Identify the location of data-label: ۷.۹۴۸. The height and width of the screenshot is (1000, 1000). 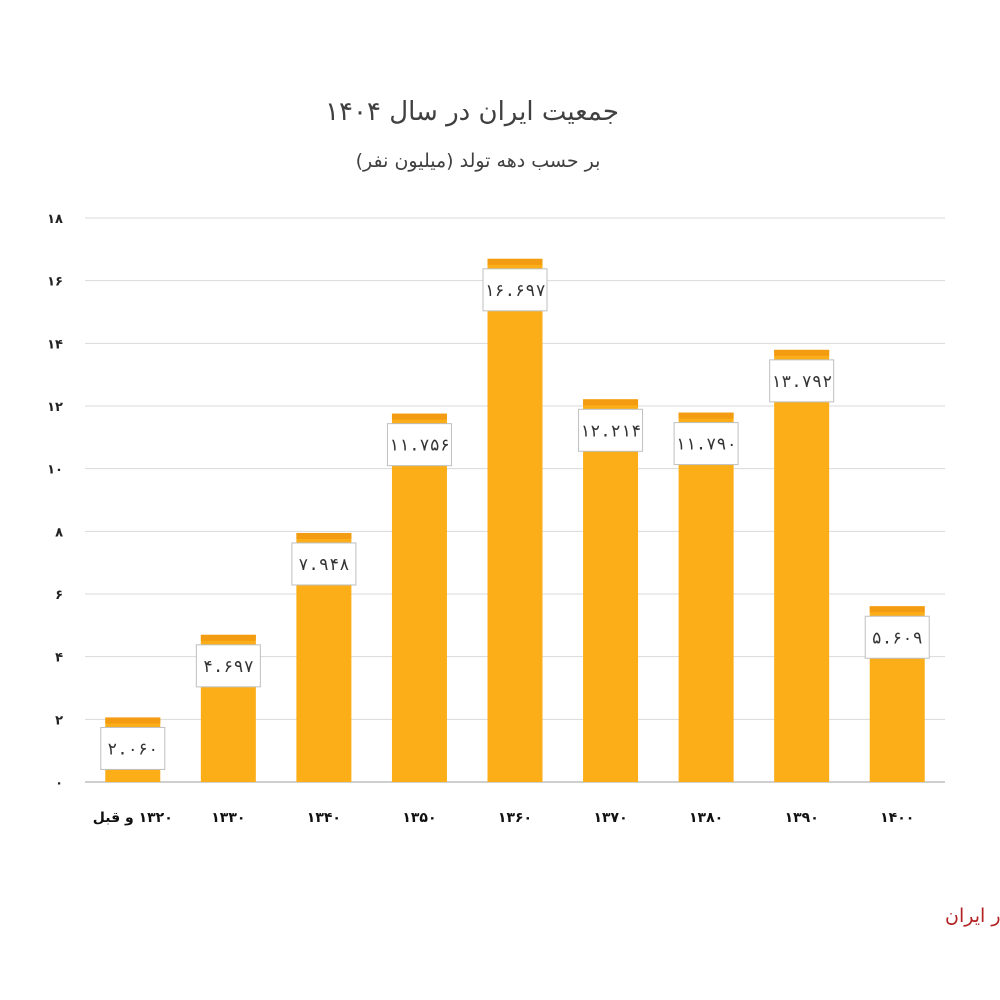
(323, 565).